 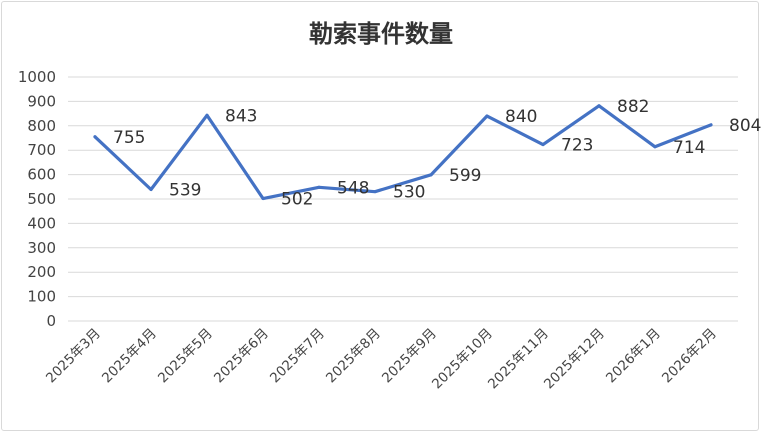 What do you see at coordinates (297, 200) in the screenshot?
I see `data-label: 502` at bounding box center [297, 200].